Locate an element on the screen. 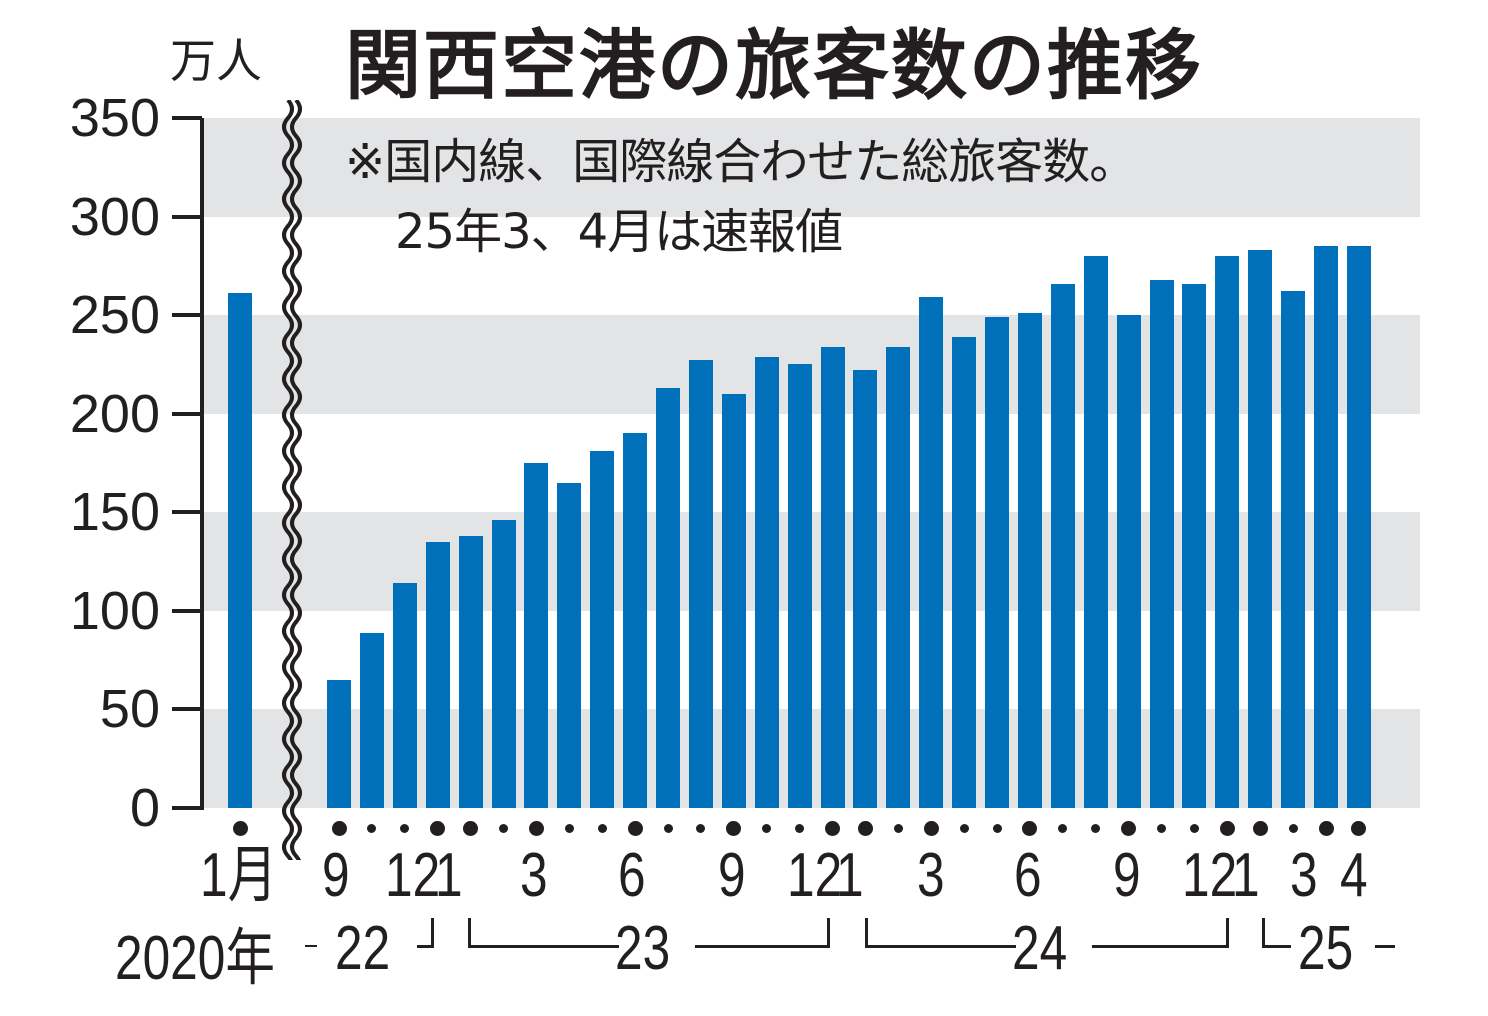  y-tick-label: 0 is located at coordinates (144, 808).